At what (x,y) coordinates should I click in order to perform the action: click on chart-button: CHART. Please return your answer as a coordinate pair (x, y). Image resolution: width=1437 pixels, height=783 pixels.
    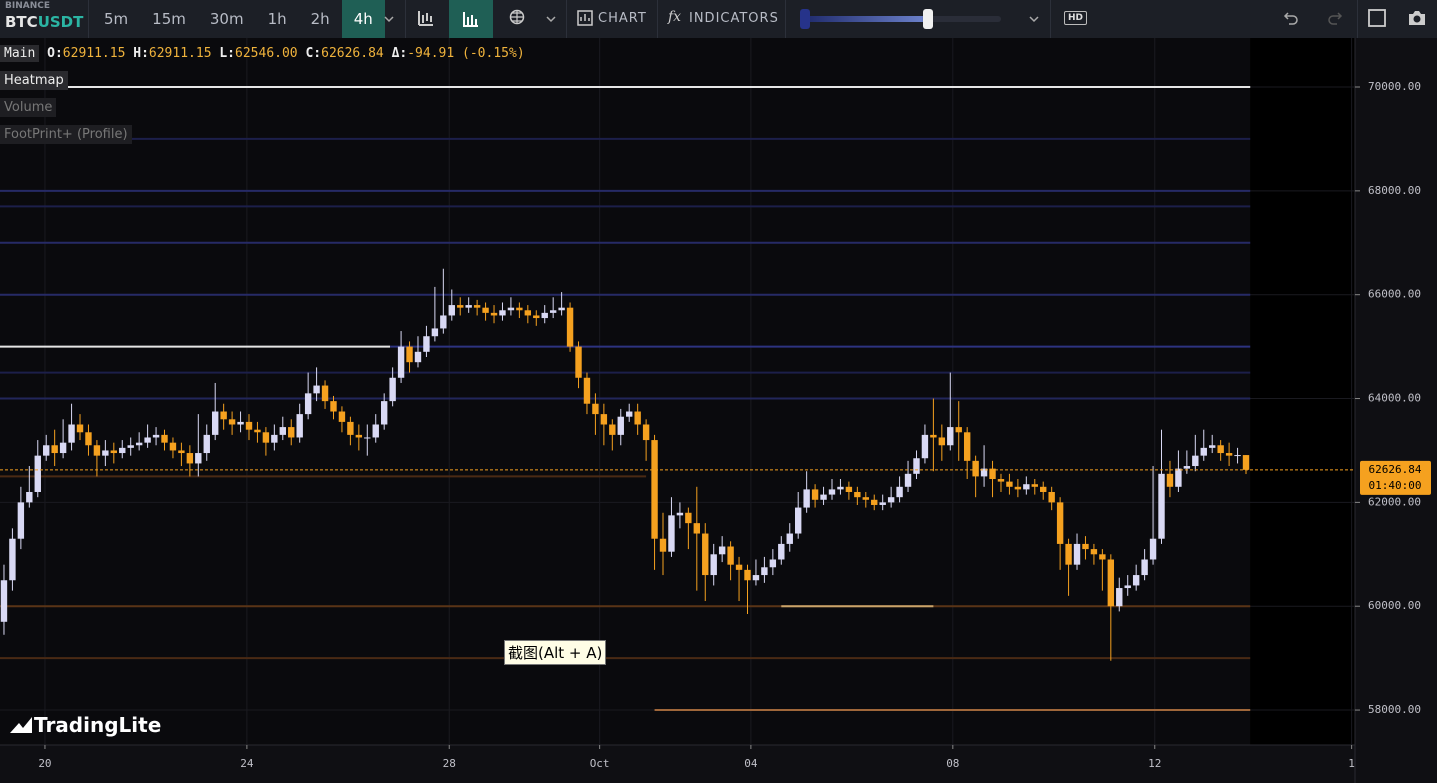
    Looking at the image, I should click on (622, 18).